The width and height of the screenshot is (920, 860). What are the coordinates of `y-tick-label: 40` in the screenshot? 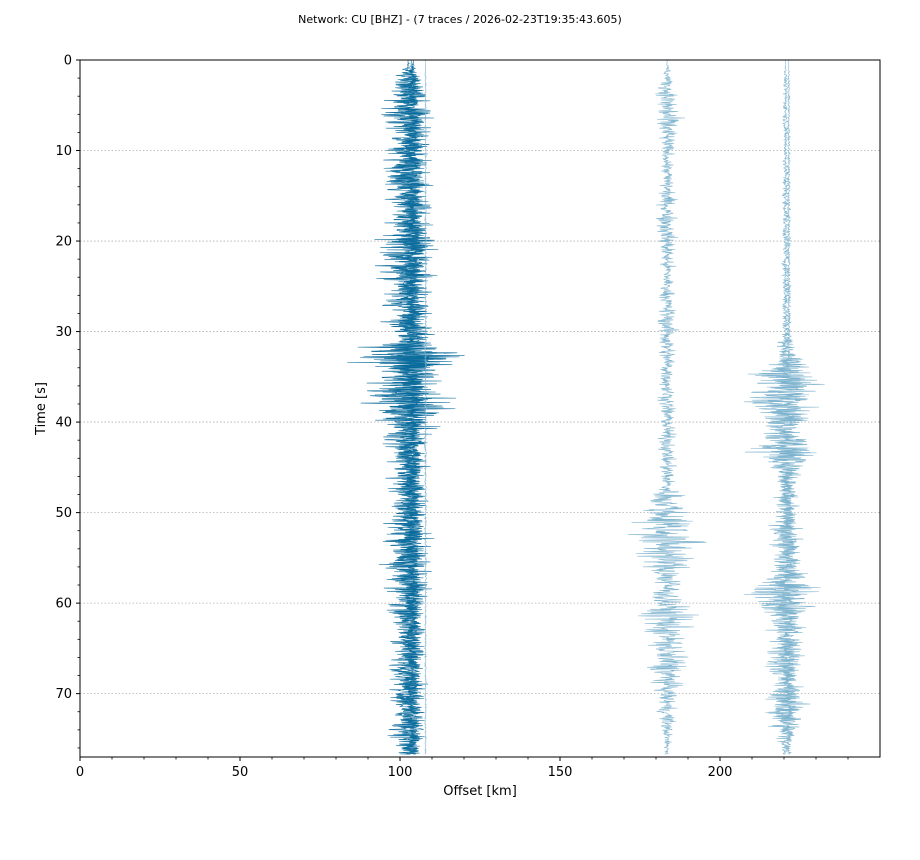 It's located at (63, 423).